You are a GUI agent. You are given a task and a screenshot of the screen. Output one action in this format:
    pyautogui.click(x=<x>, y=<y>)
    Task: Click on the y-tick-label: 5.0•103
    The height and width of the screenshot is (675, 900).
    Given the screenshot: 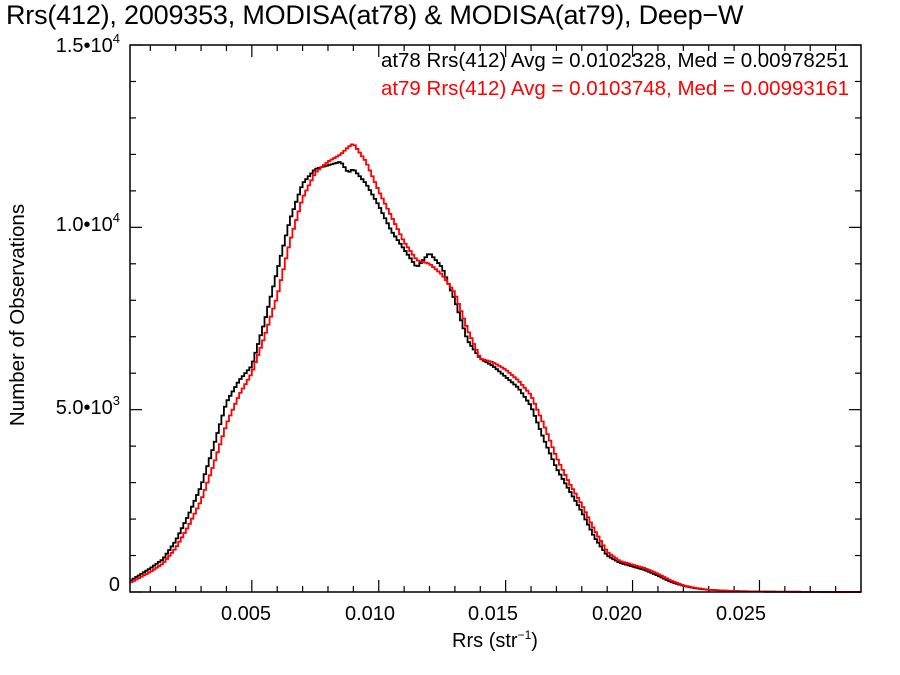 What is the action you would take?
    pyautogui.click(x=87, y=406)
    